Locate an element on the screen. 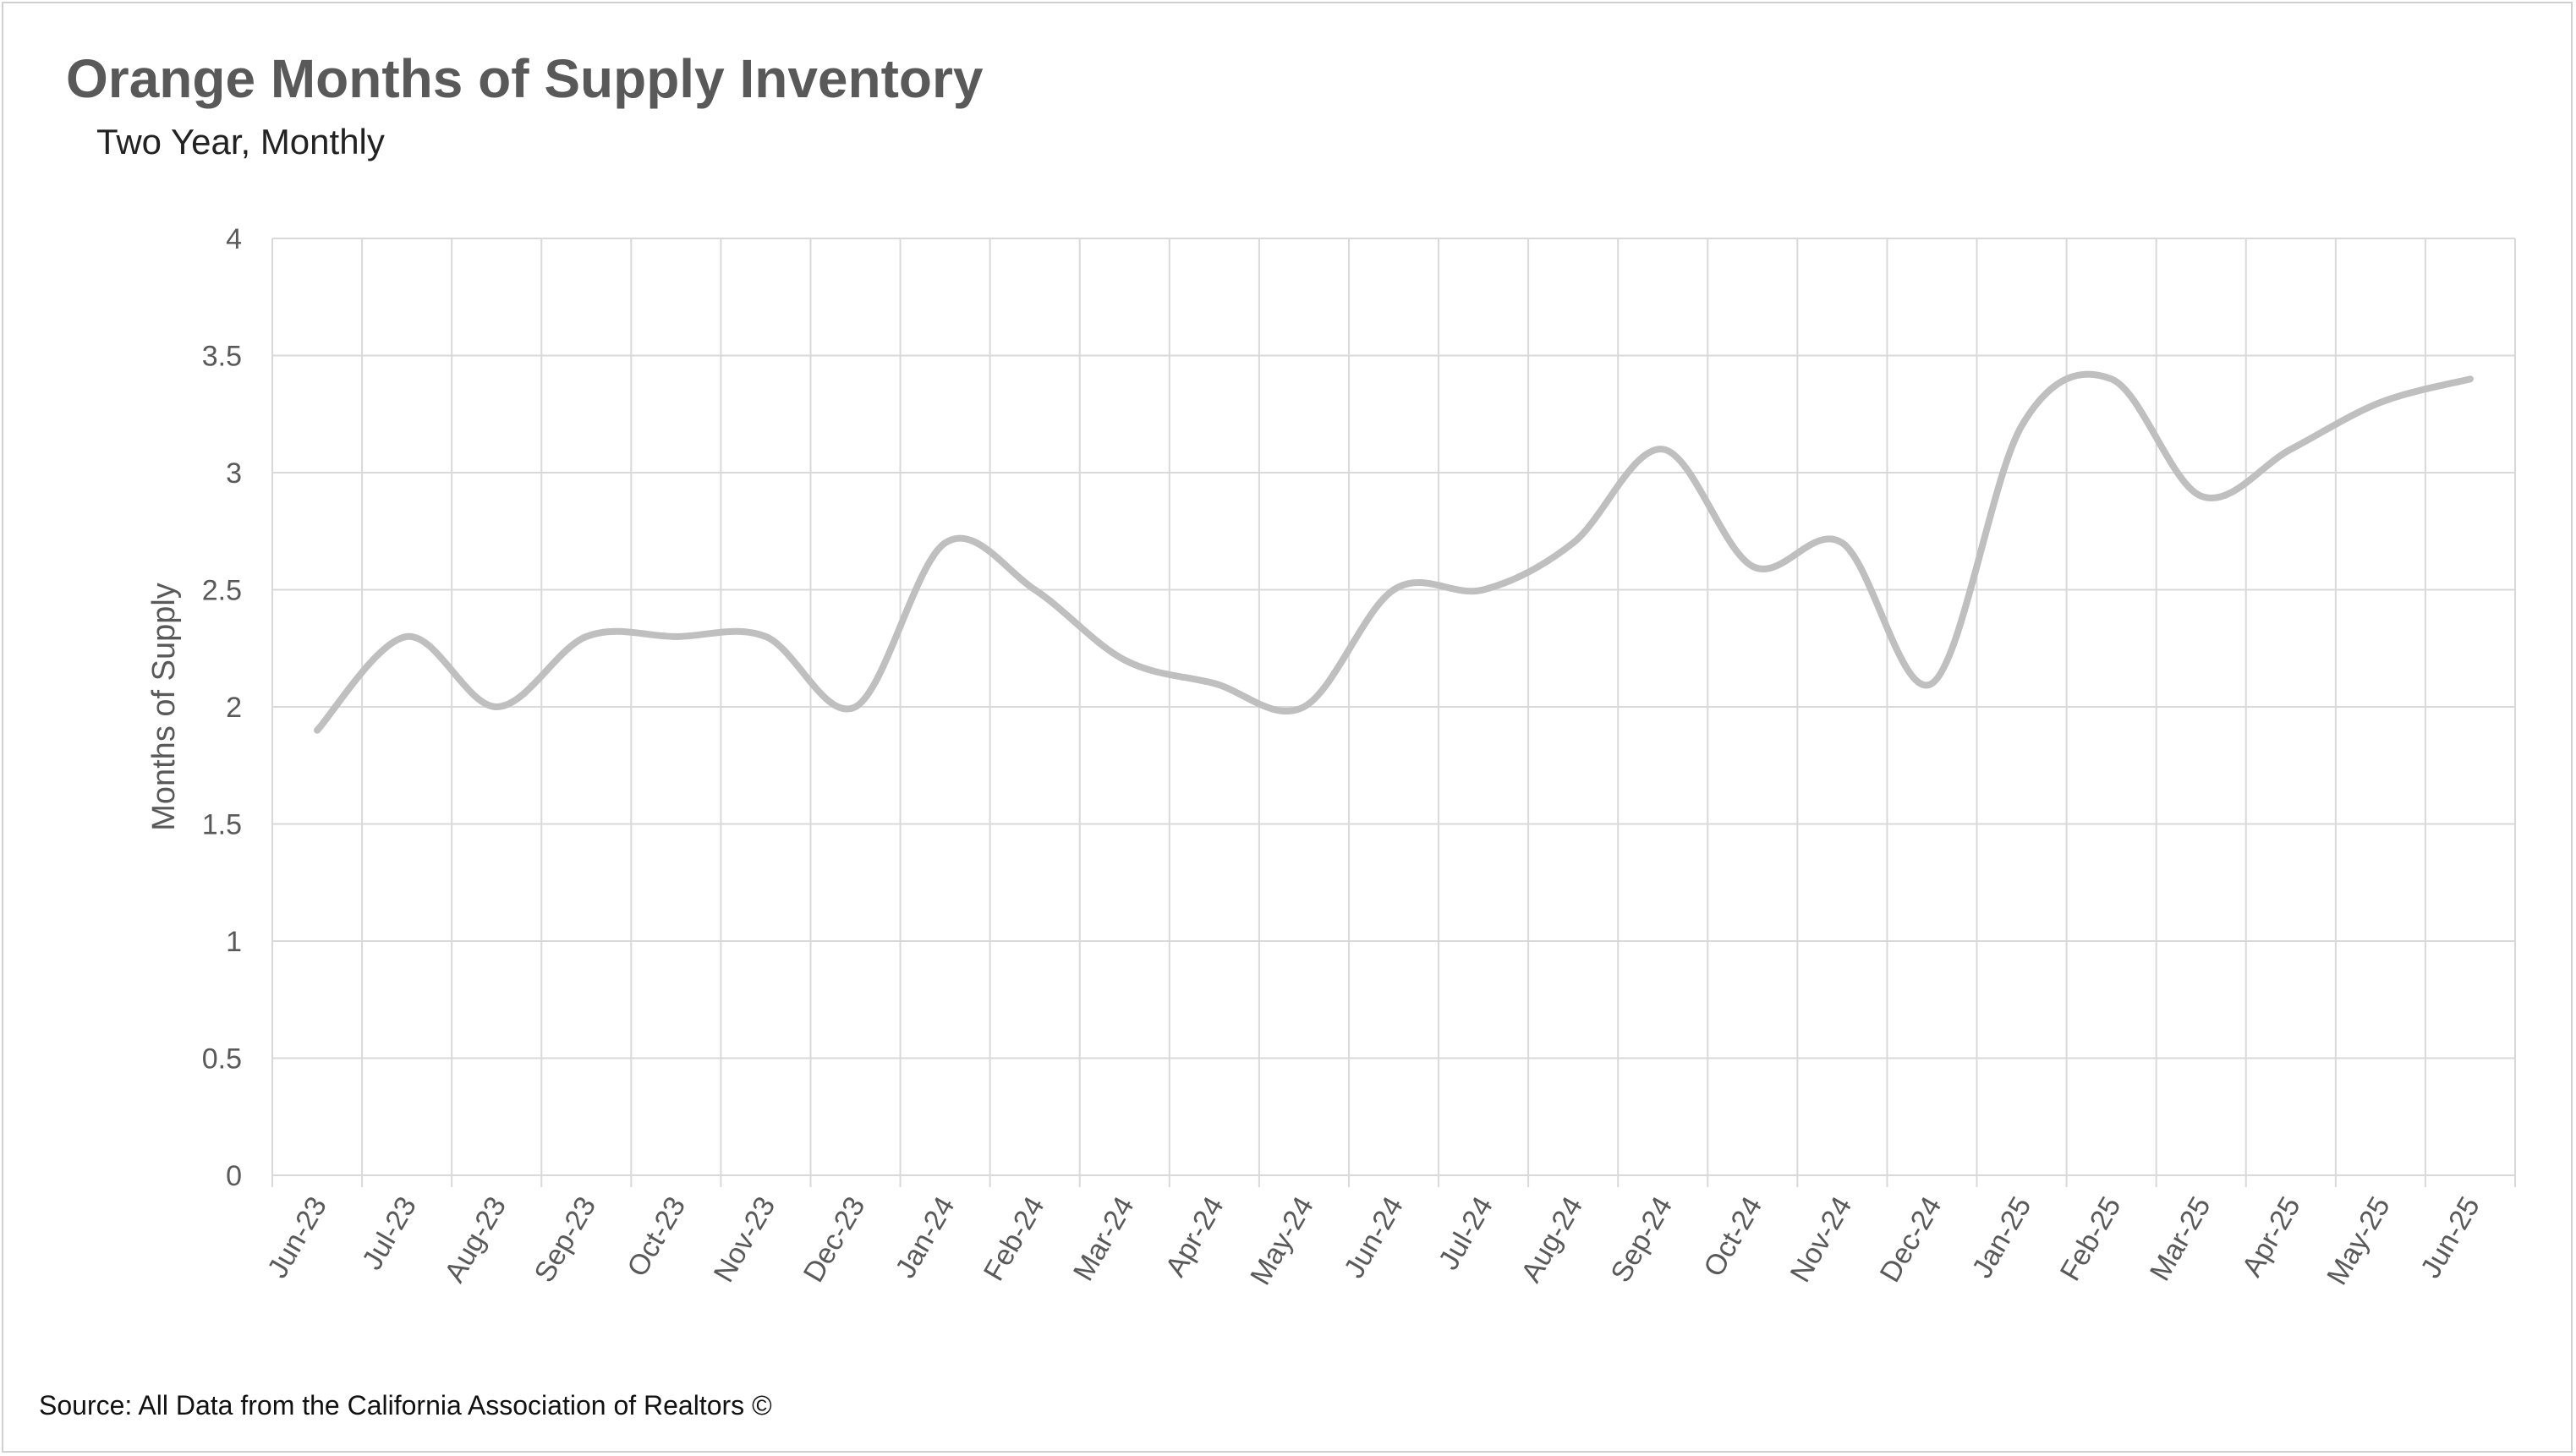 The width and height of the screenshot is (2576, 1456). x-tick-label: Apr-25 is located at coordinates (2271, 1237).